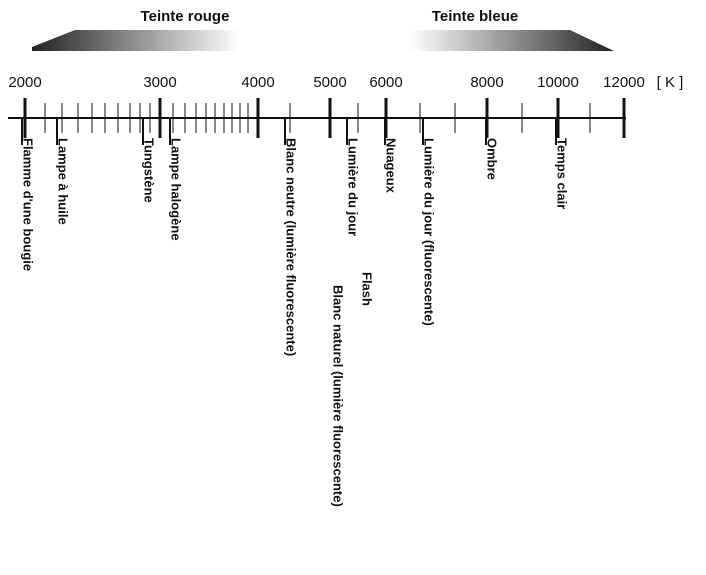  I want to click on unit: [ K ], so click(670, 82).